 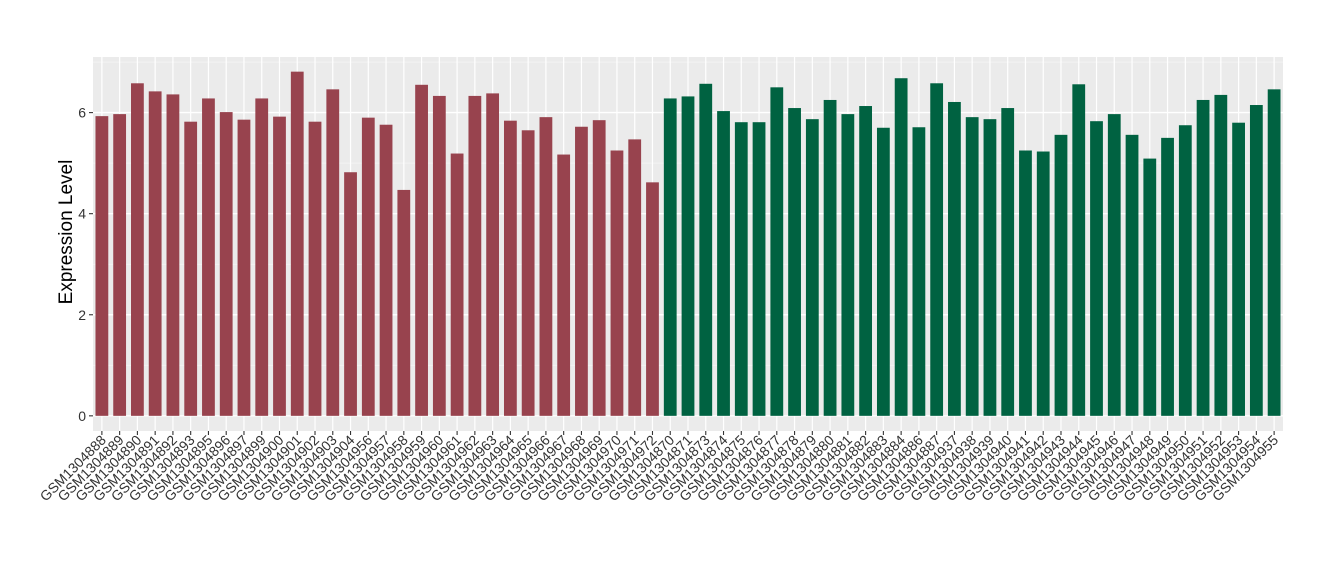 What do you see at coordinates (475, 255) in the screenshot?
I see `bar-GSM1304962` at bounding box center [475, 255].